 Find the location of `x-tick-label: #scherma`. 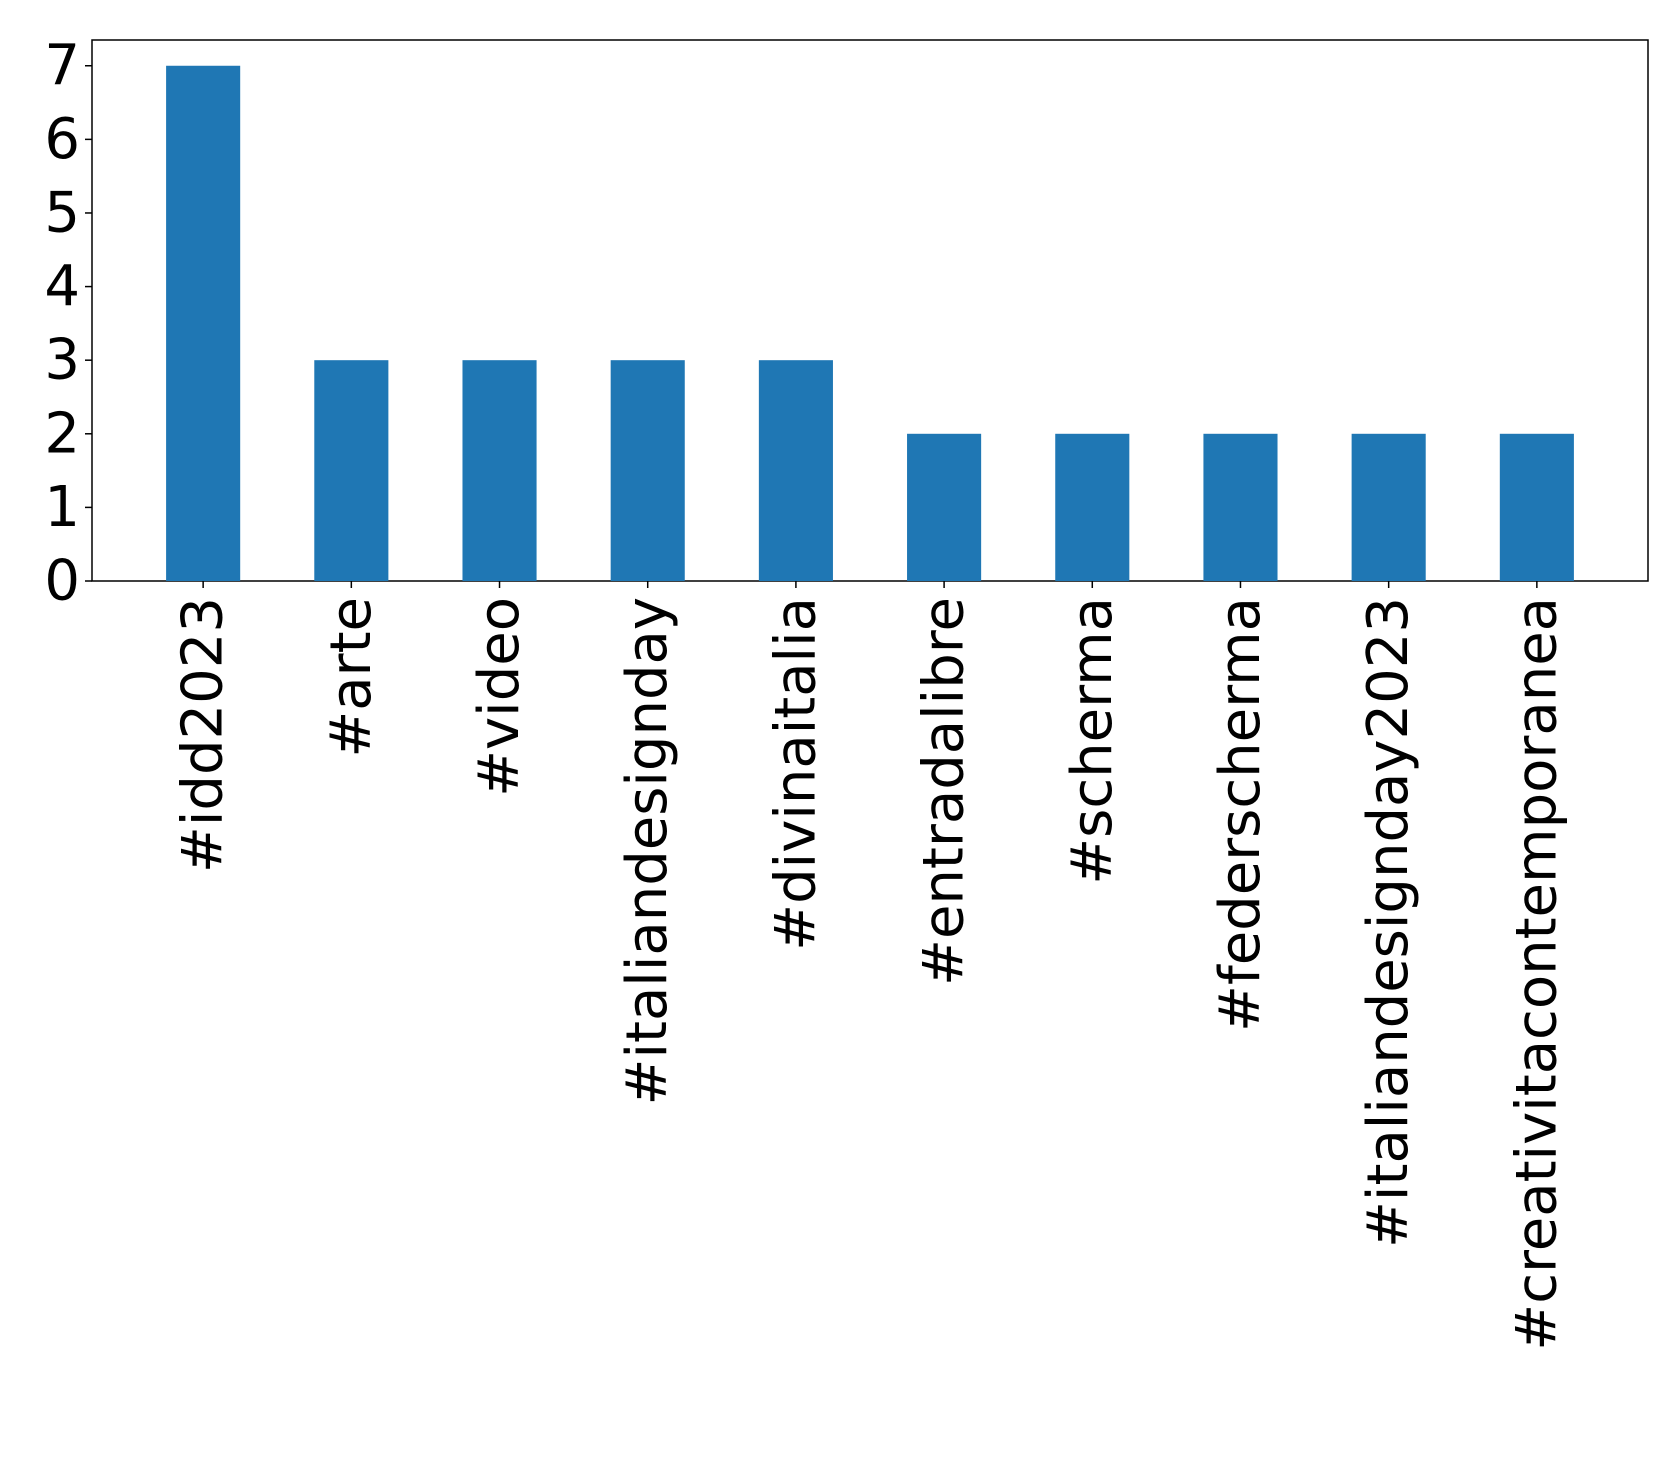

x-tick-label: #scherma is located at coordinates (1092, 741).